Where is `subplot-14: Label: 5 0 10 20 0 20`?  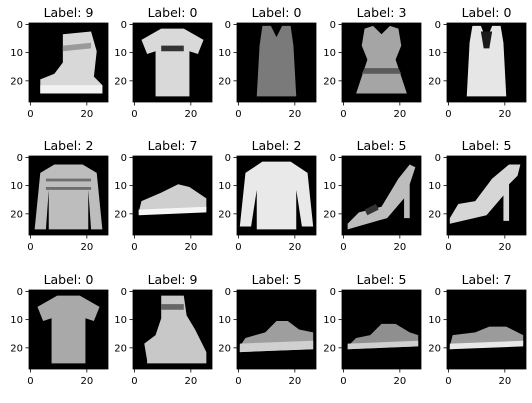 subplot-14: Label: 5 0 10 20 0 20 is located at coordinates (372, 329).